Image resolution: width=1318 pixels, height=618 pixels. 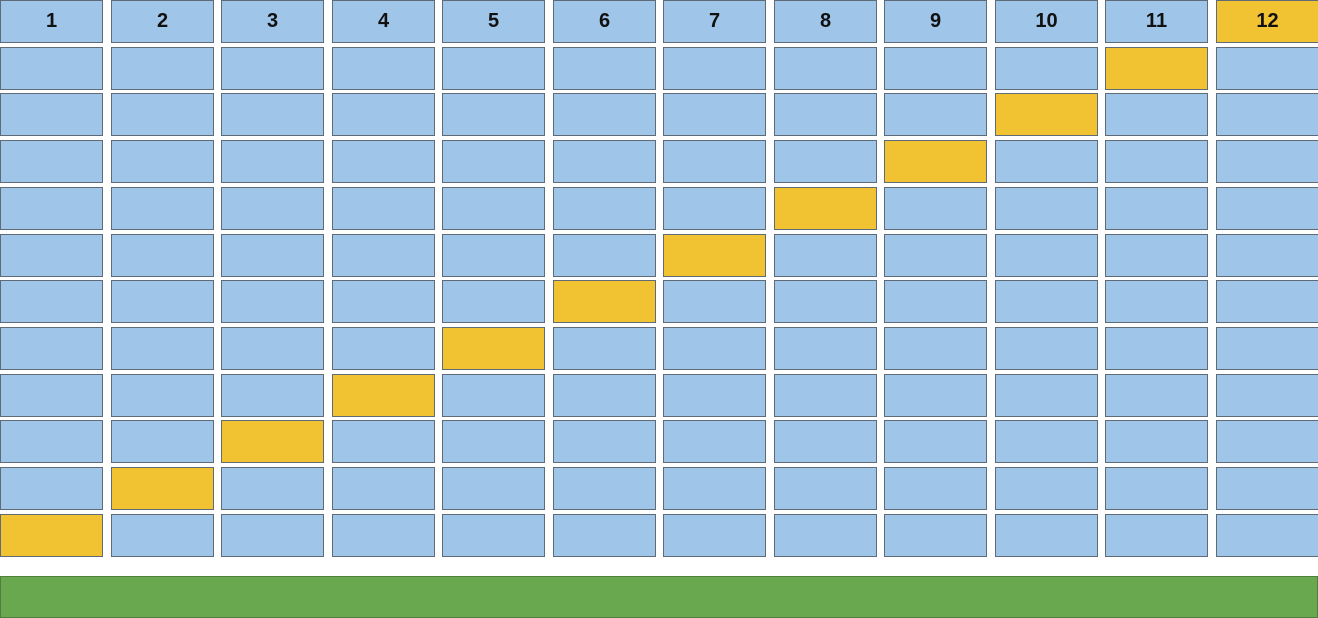 I want to click on grid-cell-r3-c3, so click(x=272, y=161).